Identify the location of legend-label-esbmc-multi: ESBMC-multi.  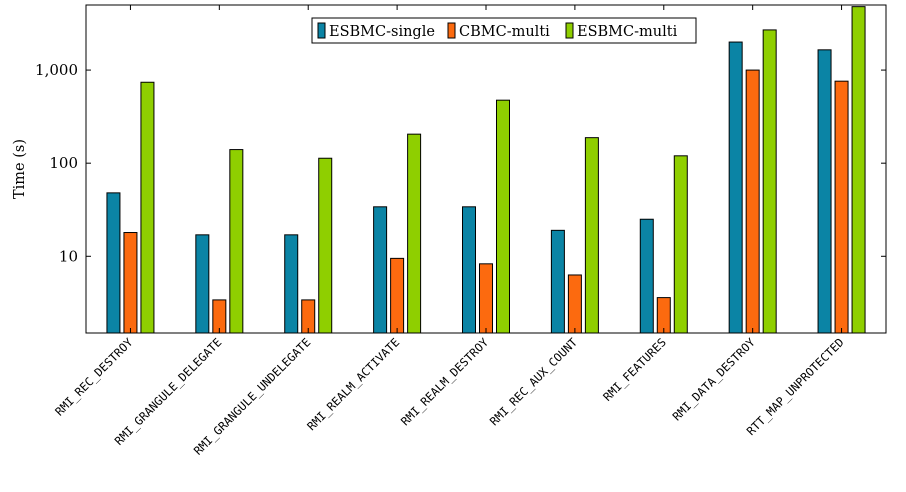
(627, 32).